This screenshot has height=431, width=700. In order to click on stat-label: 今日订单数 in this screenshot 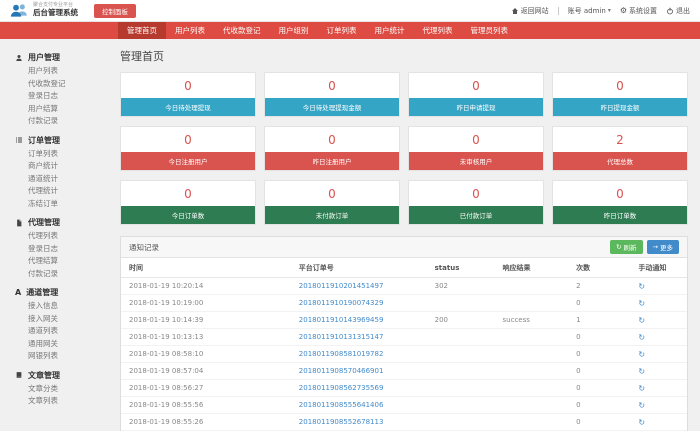, I will do `click(188, 215)`.